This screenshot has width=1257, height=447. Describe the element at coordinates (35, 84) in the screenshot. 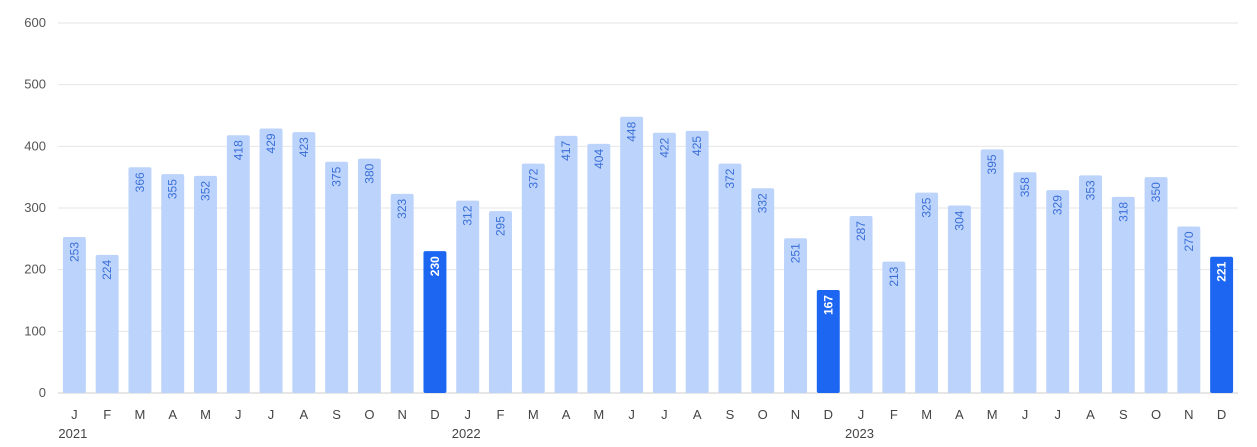

I see `y-tick-label: 500` at that location.